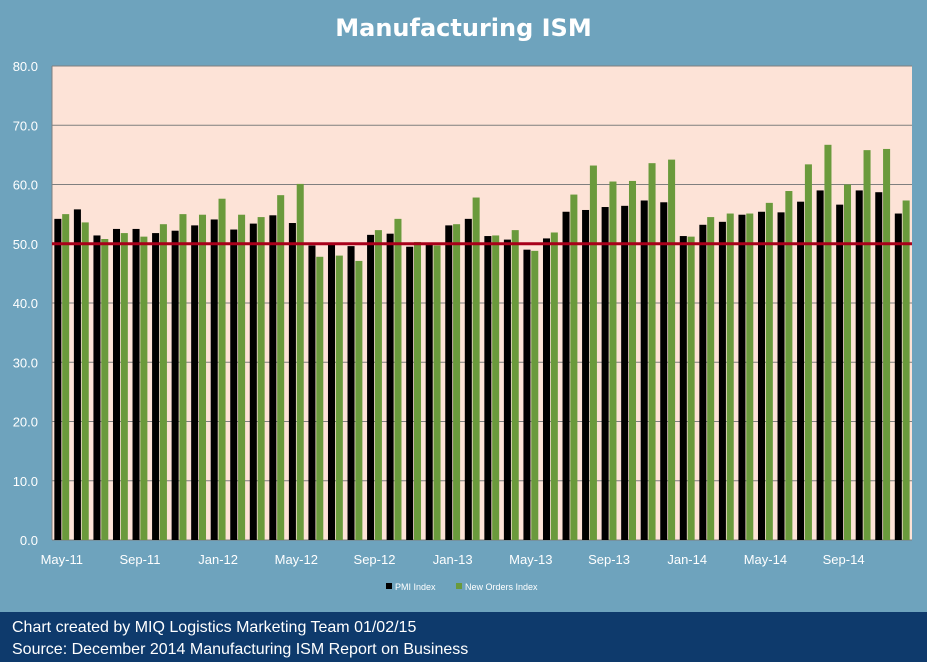 This screenshot has height=662, width=927. Describe the element at coordinates (25, 185) in the screenshot. I see `y-tick-label: 60.0` at that location.